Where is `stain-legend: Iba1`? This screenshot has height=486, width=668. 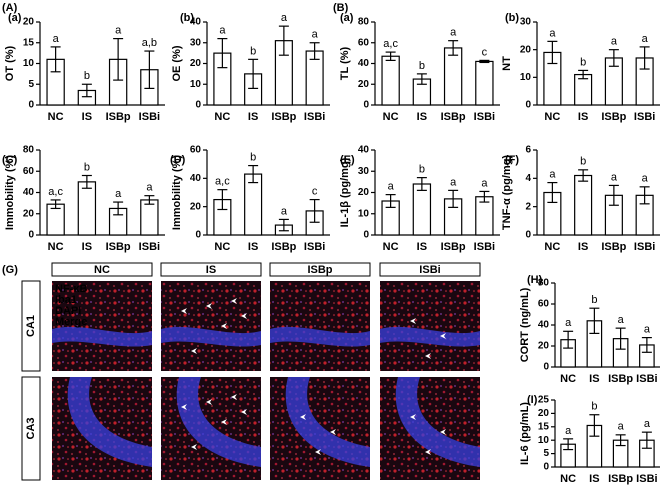 stain-legend: Iba1 is located at coordinates (66, 300).